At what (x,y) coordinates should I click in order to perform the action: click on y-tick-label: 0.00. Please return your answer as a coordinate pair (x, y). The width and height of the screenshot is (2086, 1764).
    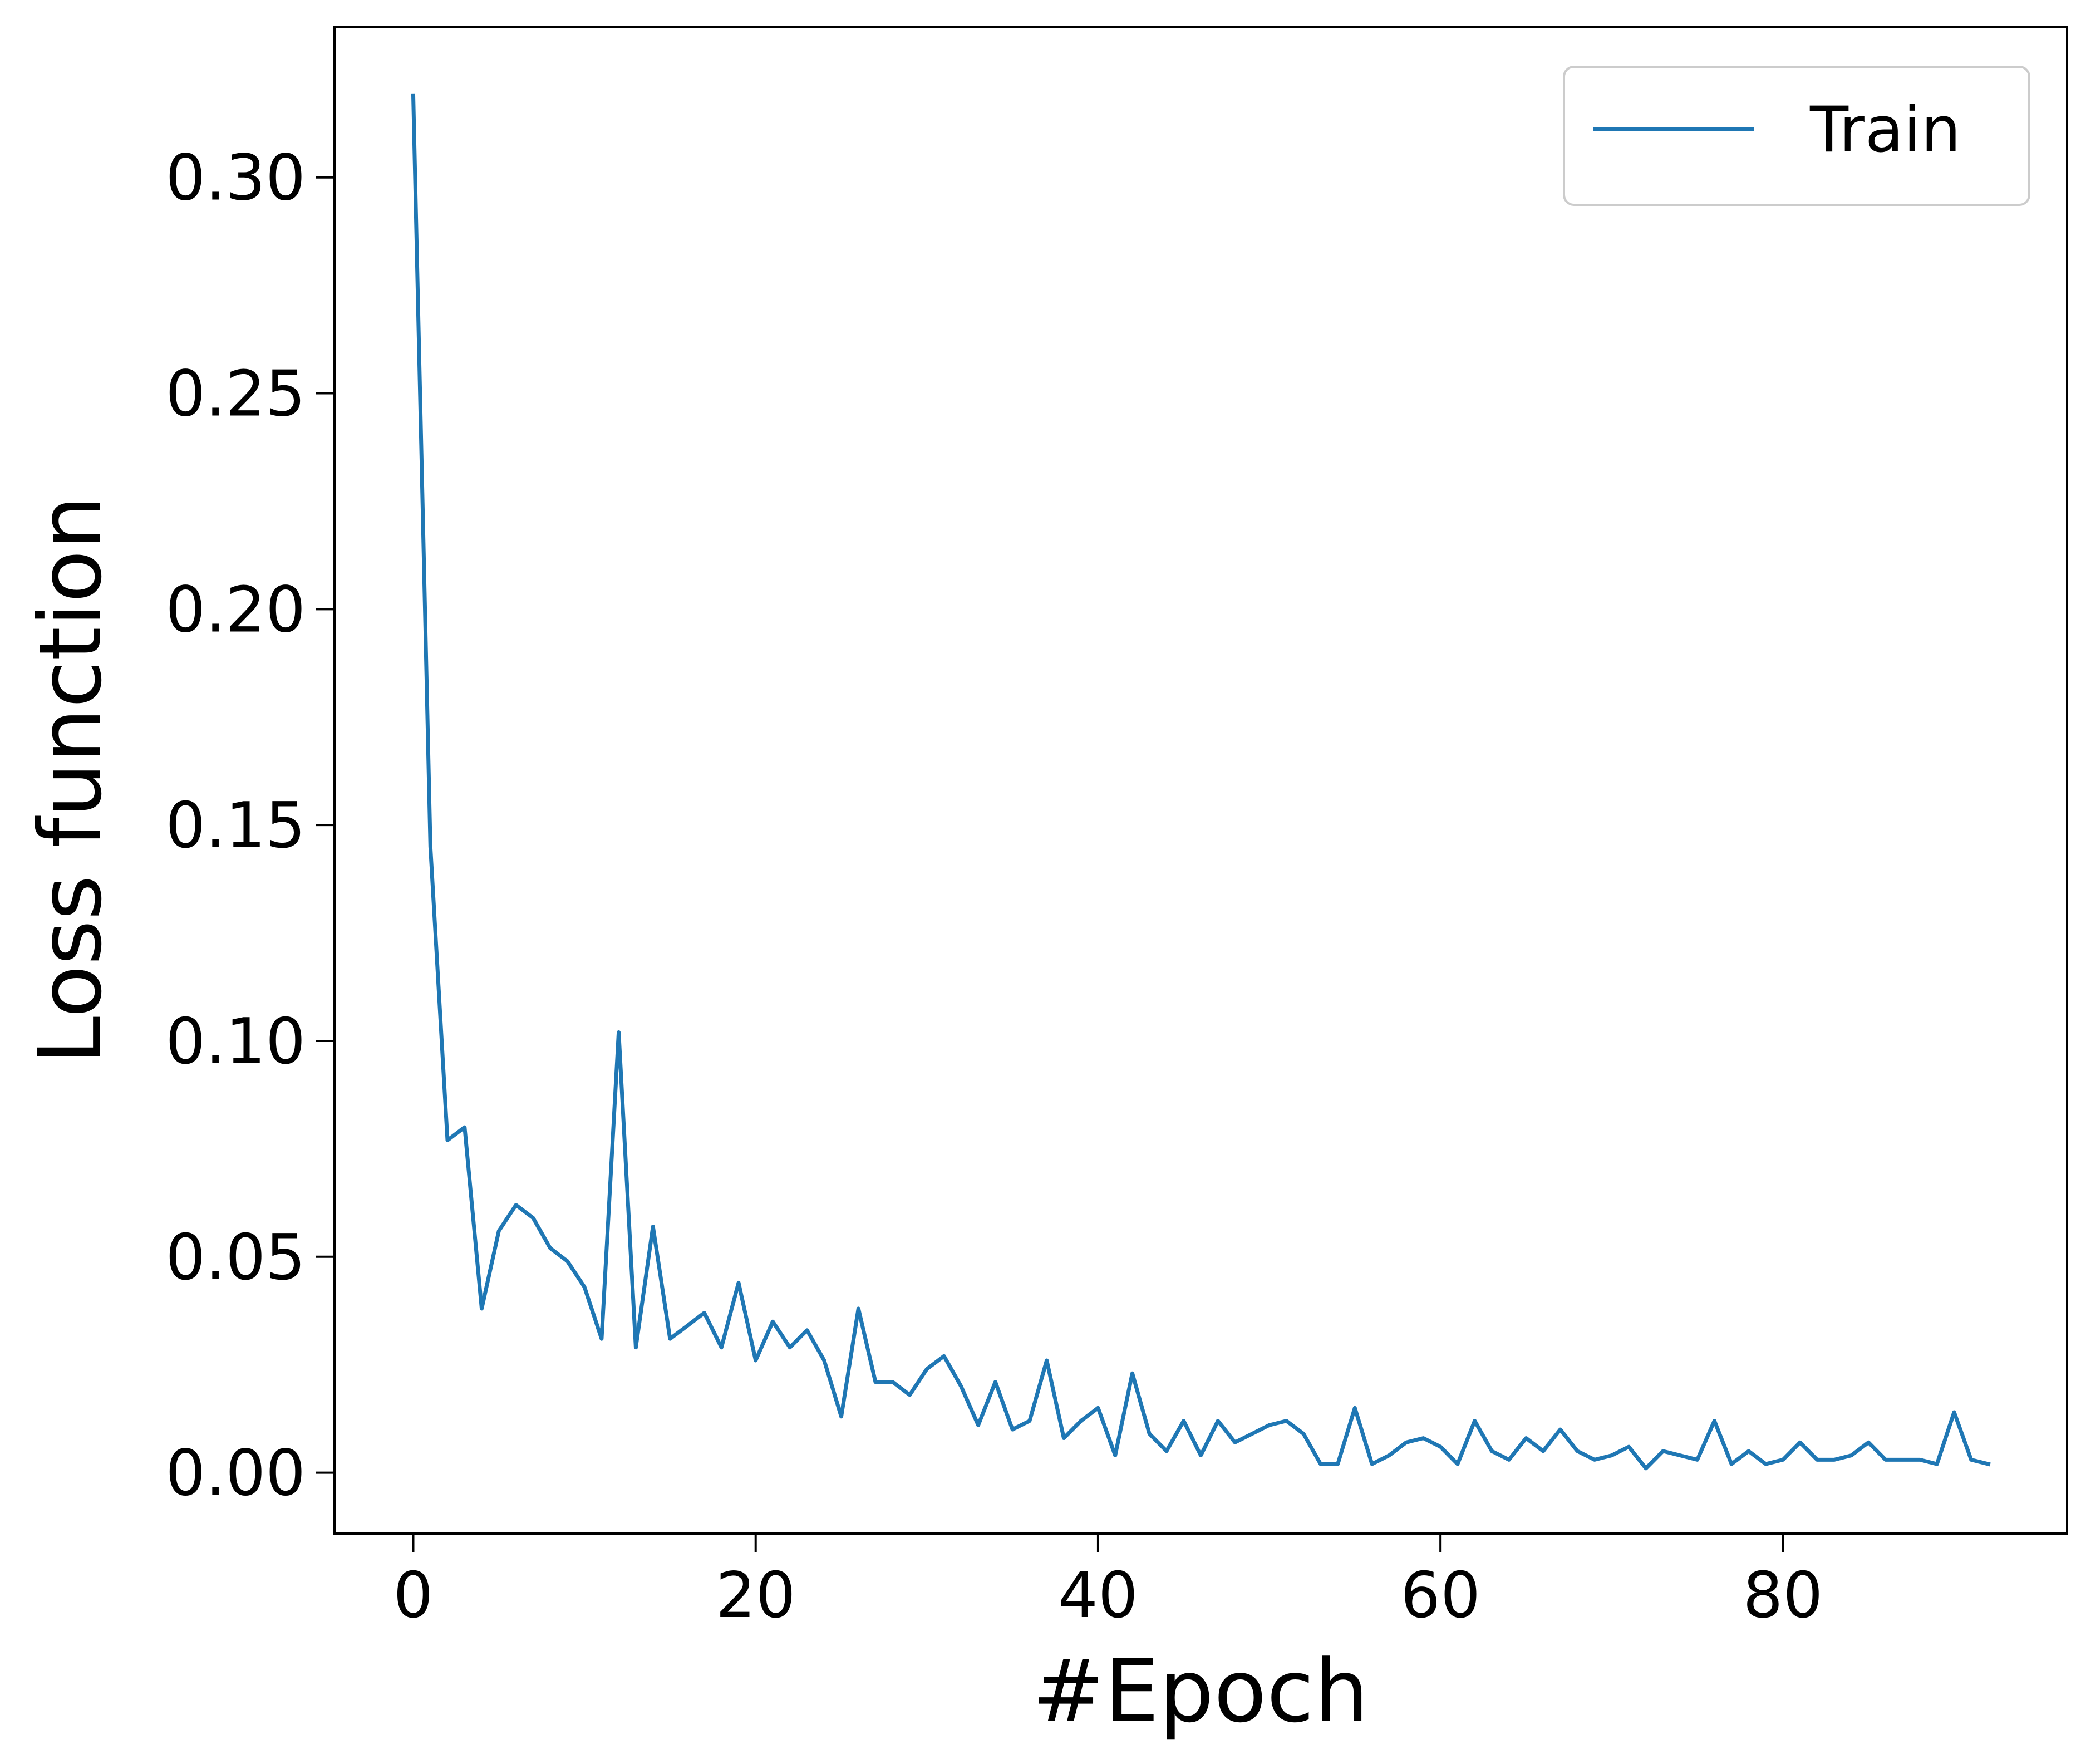
    Looking at the image, I should click on (235, 1473).